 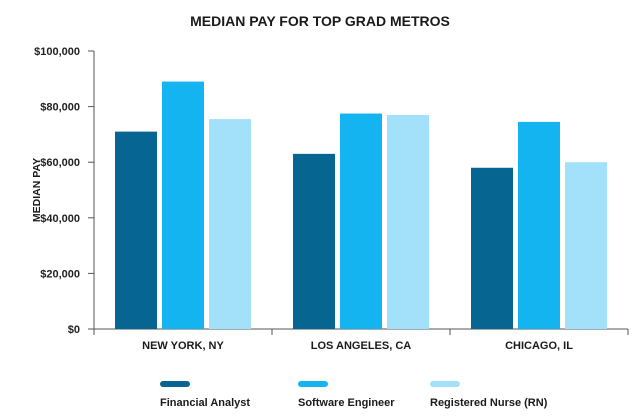 What do you see at coordinates (60, 163) in the screenshot?
I see `y-tick-label: $60,000` at bounding box center [60, 163].